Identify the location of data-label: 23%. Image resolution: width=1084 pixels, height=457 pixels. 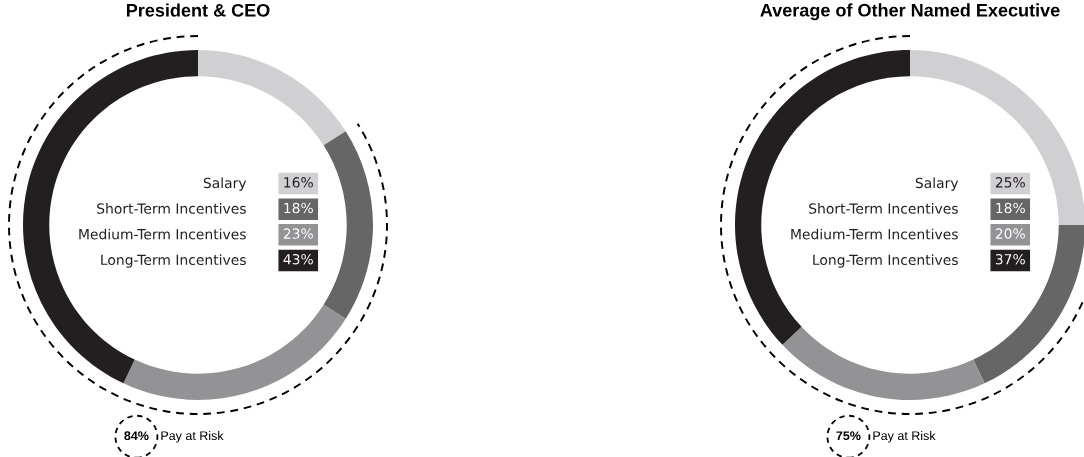
(298, 233).